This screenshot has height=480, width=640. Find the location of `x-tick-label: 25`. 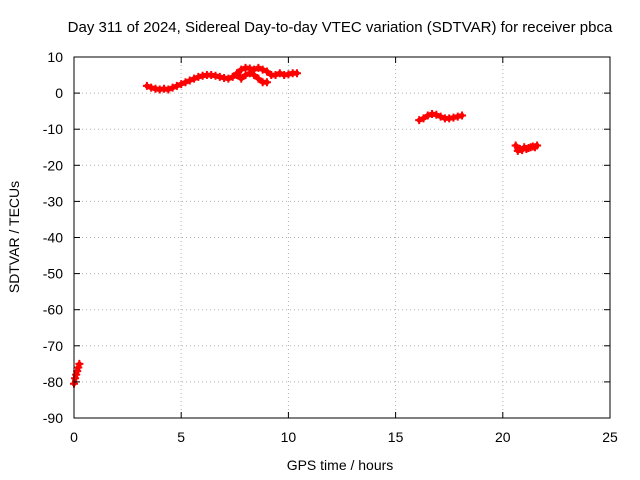

x-tick-label: 25 is located at coordinates (610, 437).